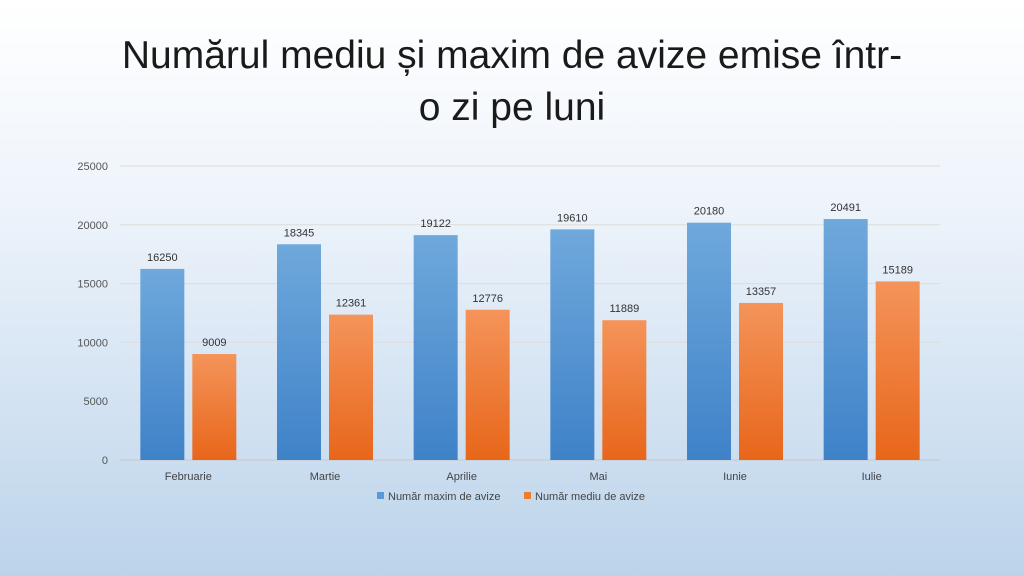 This screenshot has width=1024, height=576. I want to click on data-label: 13357, so click(761, 292).